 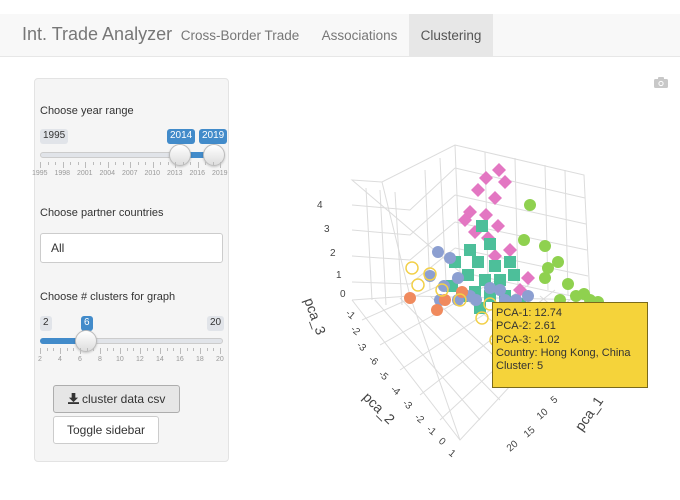 I want to click on download-cluster-csv-button: cluster data csv, so click(x=116, y=399).